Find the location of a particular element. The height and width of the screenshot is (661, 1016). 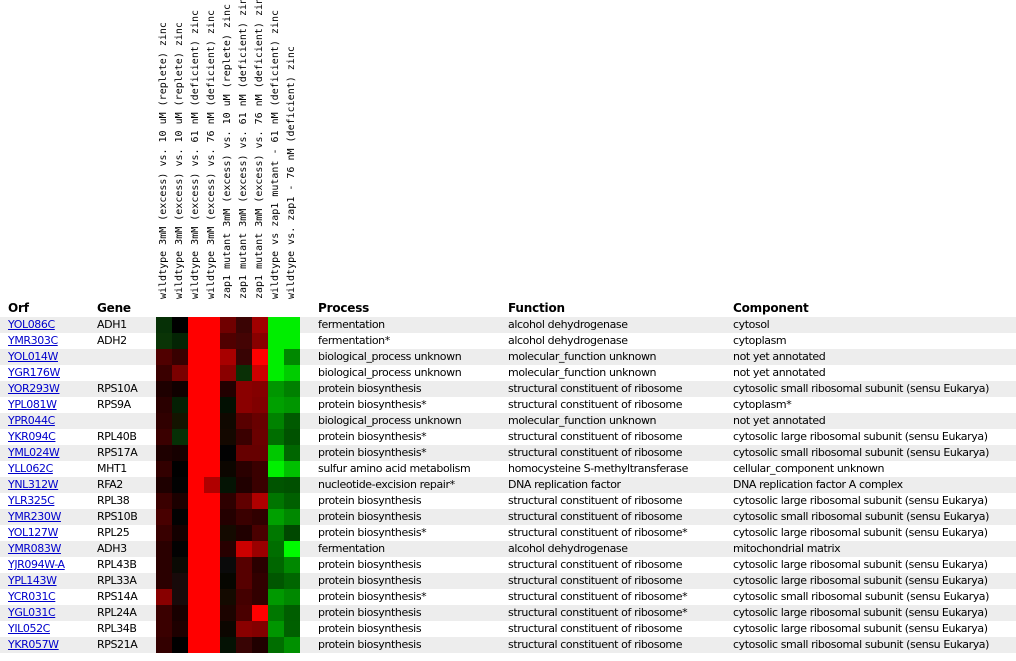

orf-link: YOL127W is located at coordinates (33, 532).